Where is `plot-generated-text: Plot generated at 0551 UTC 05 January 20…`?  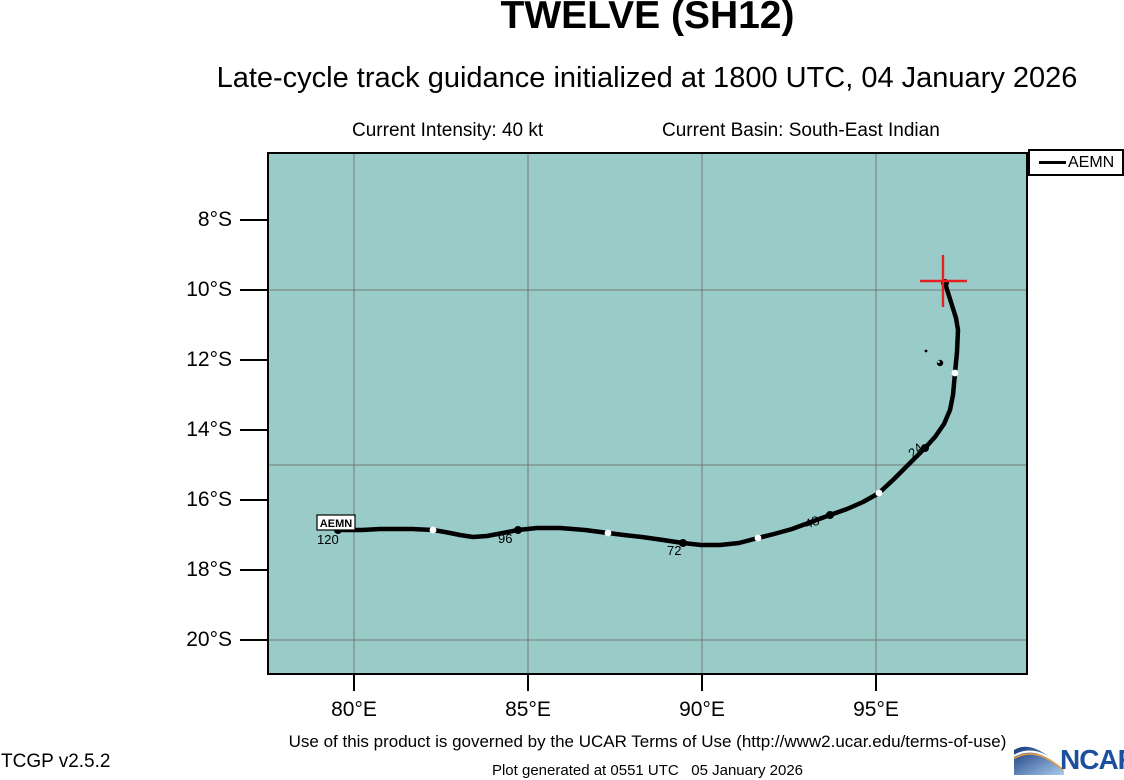 plot-generated-text: Plot generated at 0551 UTC 05 January 20… is located at coordinates (647, 770).